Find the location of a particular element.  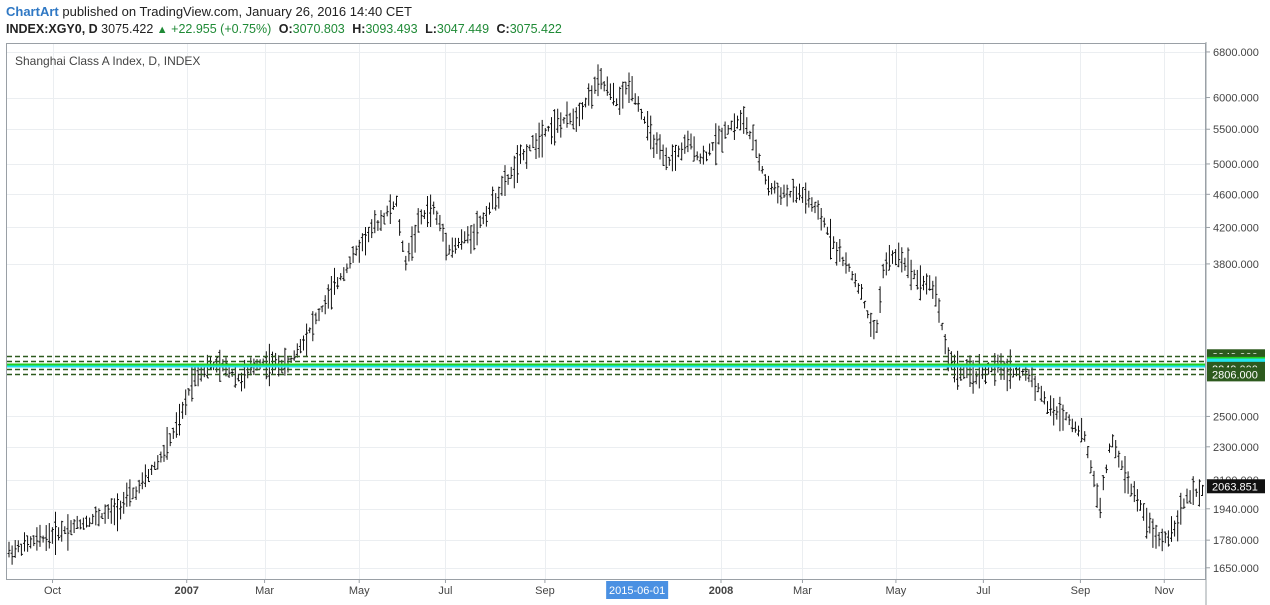

time-axis: Oct 2007 Mar May Jul Sep 2008 Mar May Jul Sep Nov is located at coordinates (609, 588).